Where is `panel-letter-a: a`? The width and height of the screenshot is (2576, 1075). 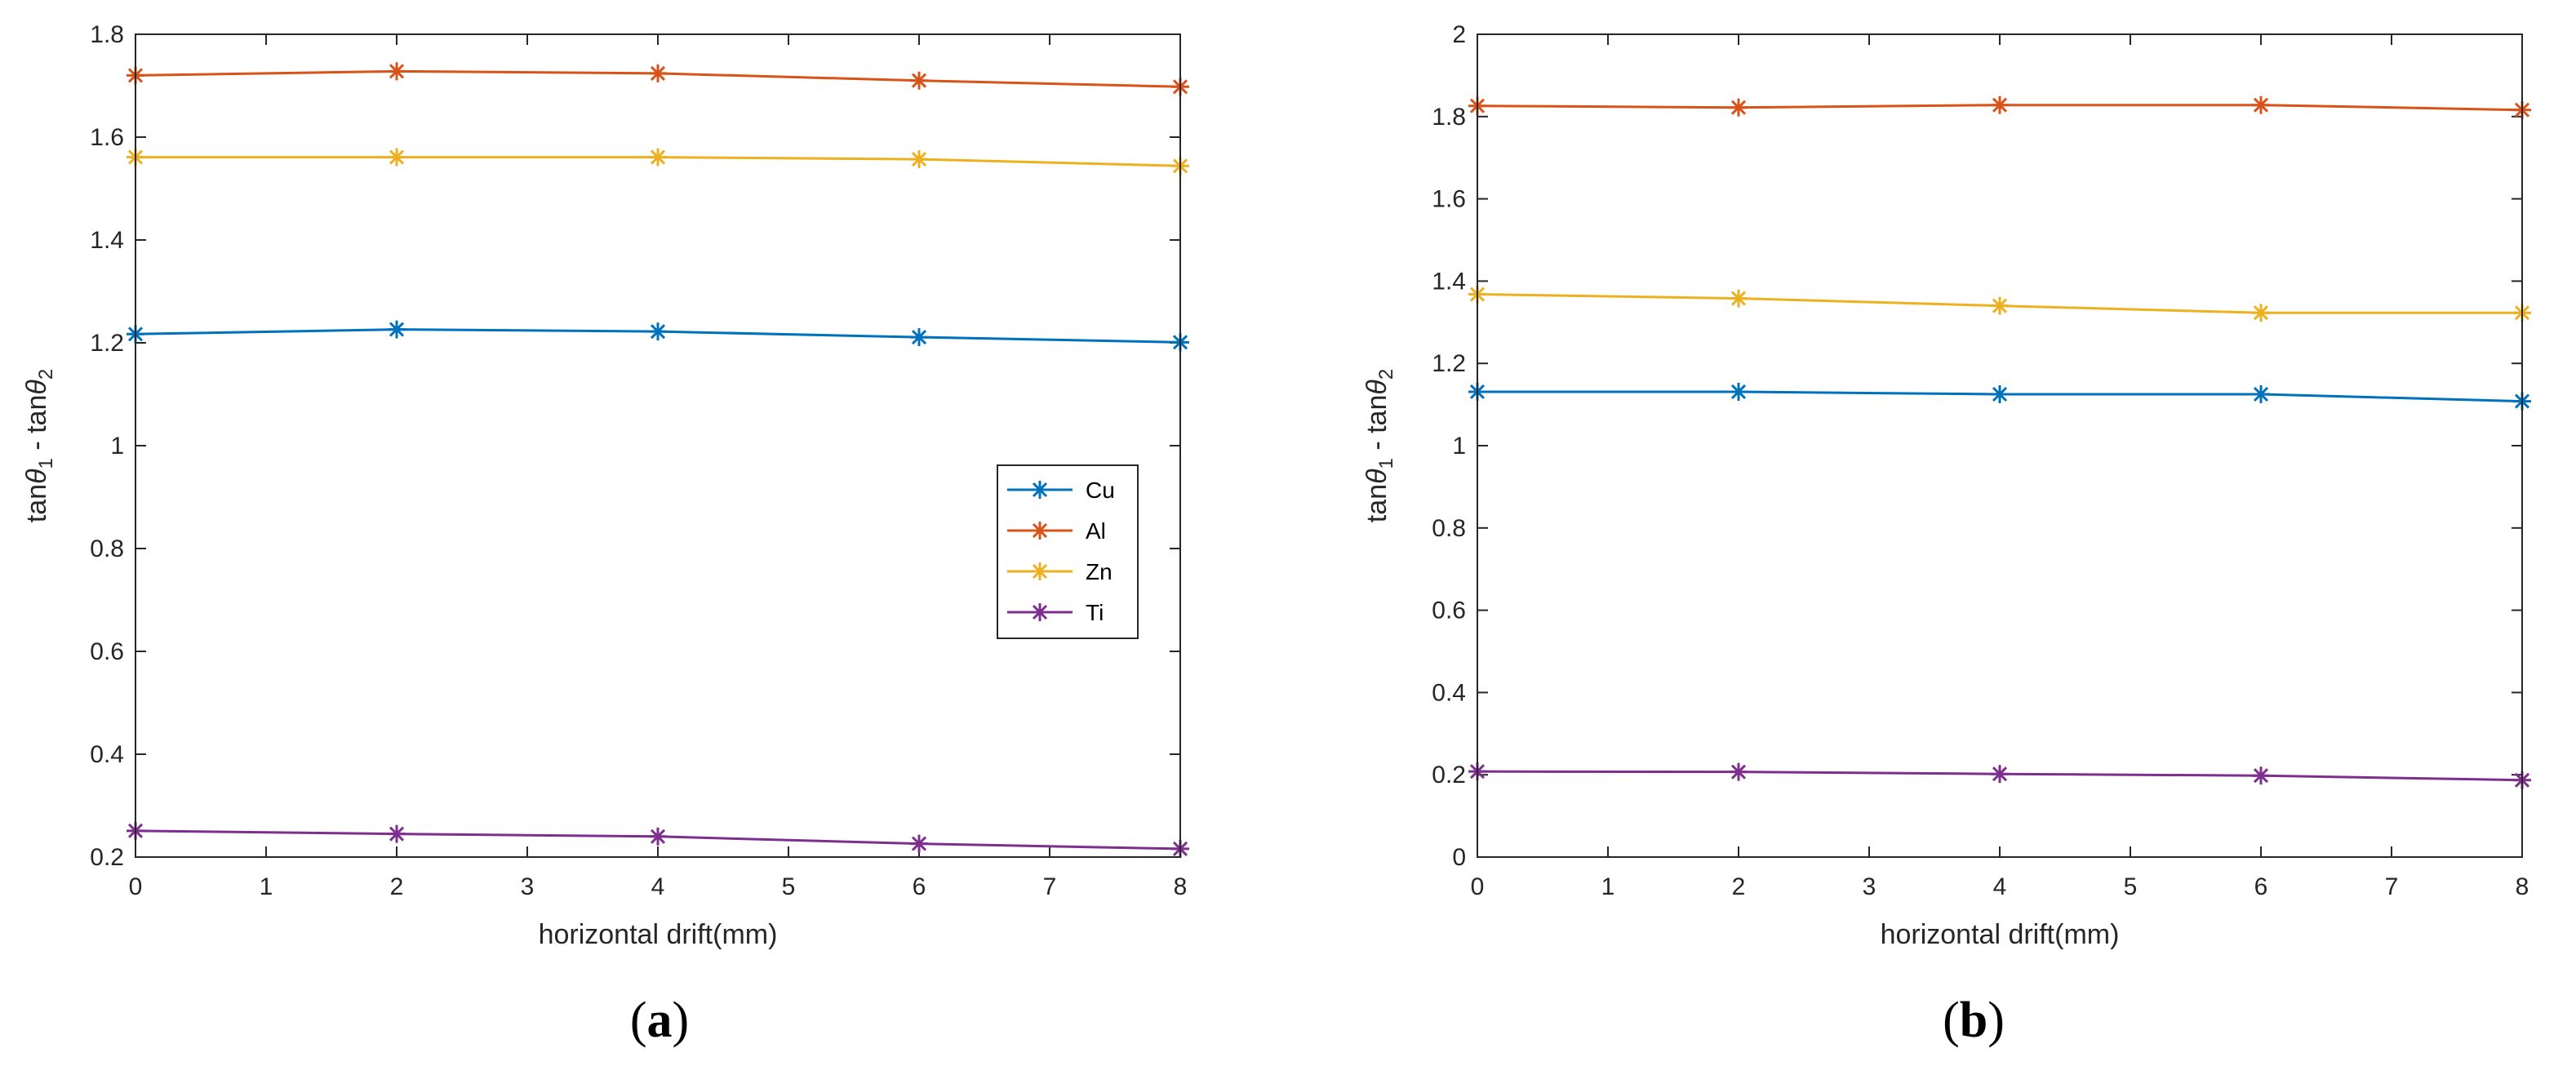 panel-letter-a: a is located at coordinates (660, 1020).